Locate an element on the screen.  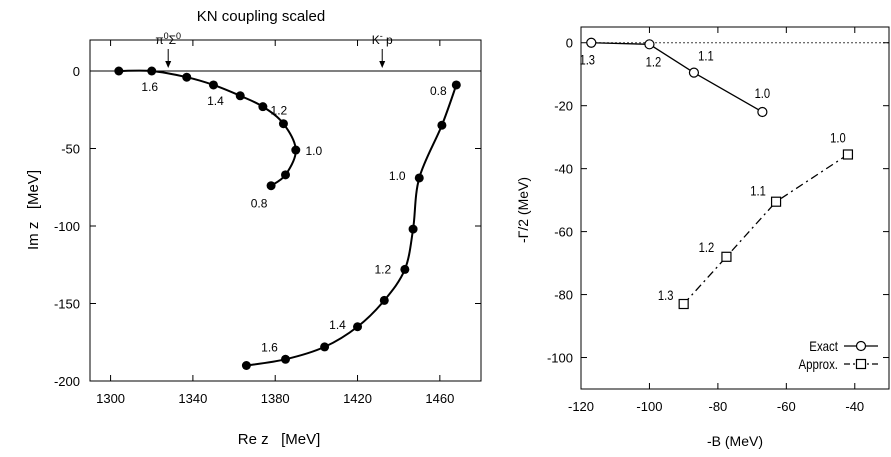
legend-square-marker is located at coordinates (861, 364).